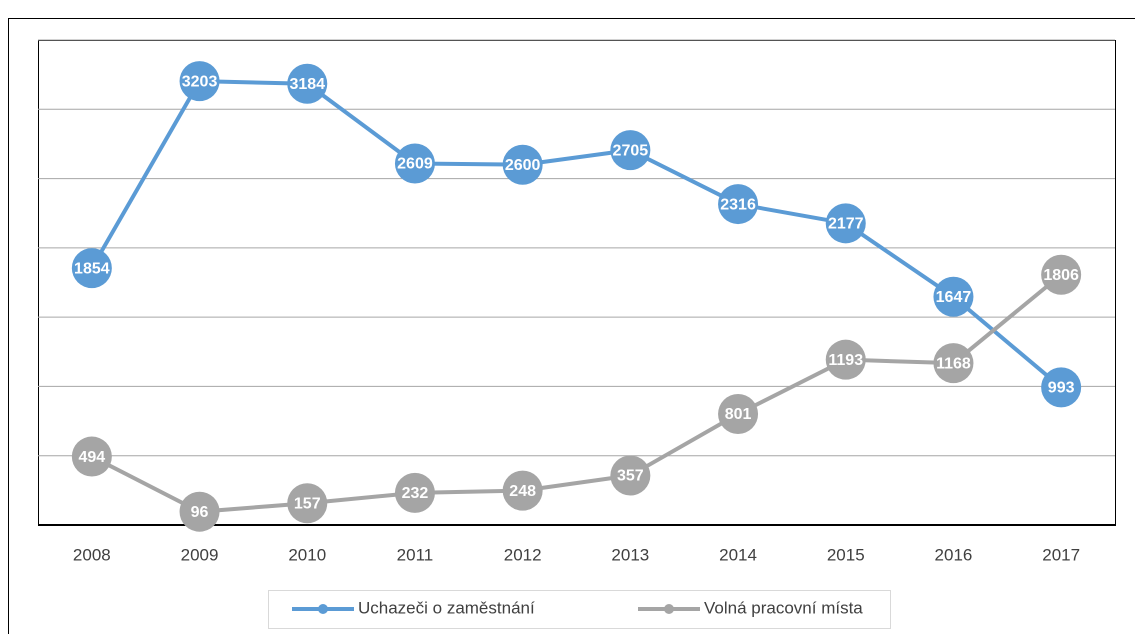 This screenshot has width=1135, height=639. What do you see at coordinates (92, 268) in the screenshot?
I see `data-label: 1854` at bounding box center [92, 268].